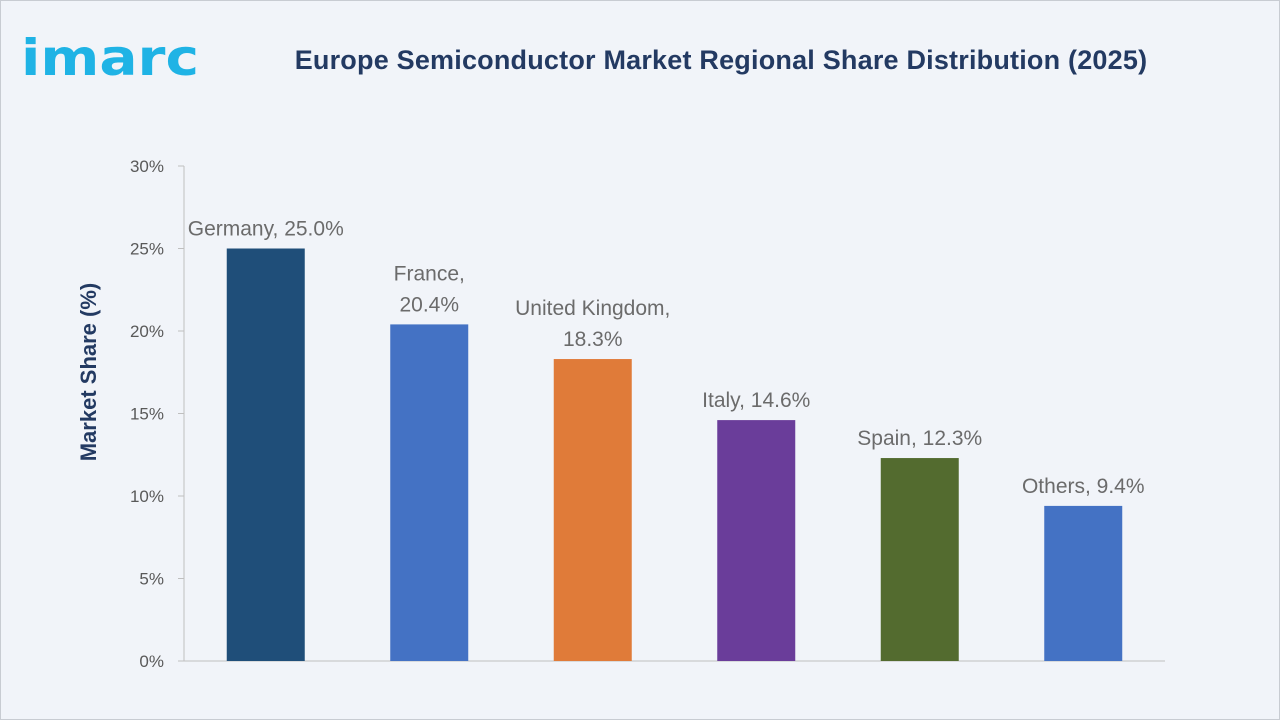 The height and width of the screenshot is (720, 1280). I want to click on bar-spain, so click(919, 559).